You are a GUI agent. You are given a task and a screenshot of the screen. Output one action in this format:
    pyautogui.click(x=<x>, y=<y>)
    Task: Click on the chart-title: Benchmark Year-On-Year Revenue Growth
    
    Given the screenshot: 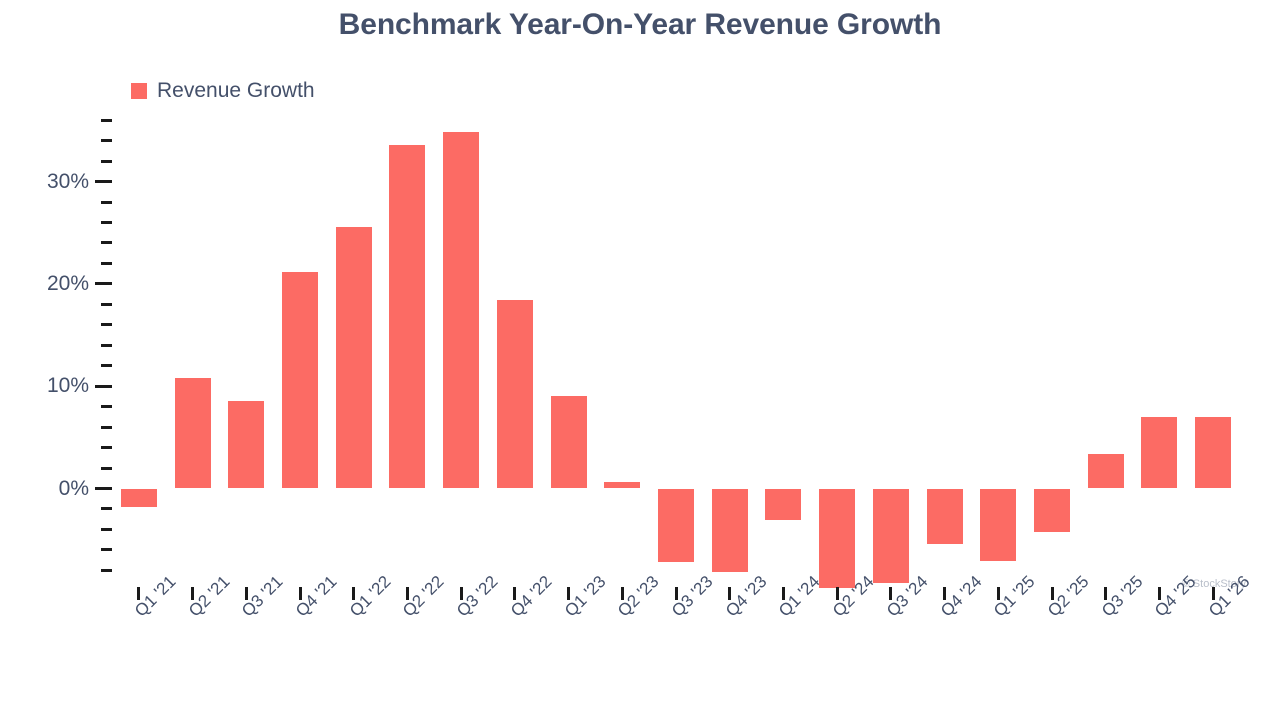 What is the action you would take?
    pyautogui.click(x=640, y=24)
    